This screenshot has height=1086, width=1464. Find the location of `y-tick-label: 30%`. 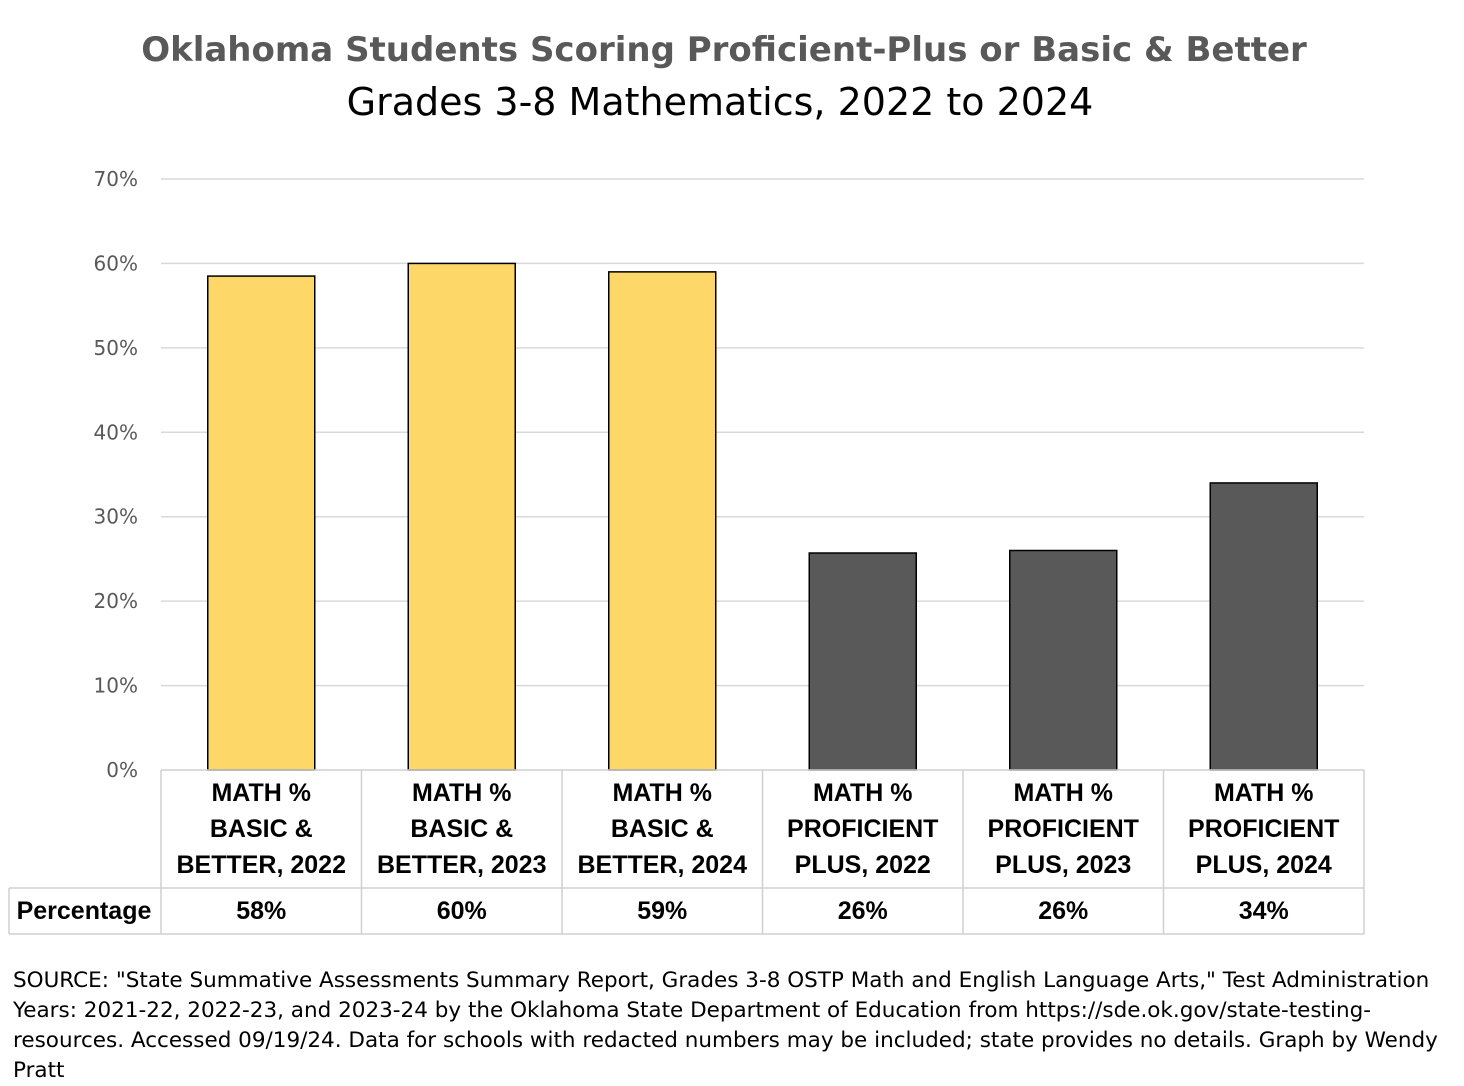

y-tick-label: 30% is located at coordinates (116, 517).